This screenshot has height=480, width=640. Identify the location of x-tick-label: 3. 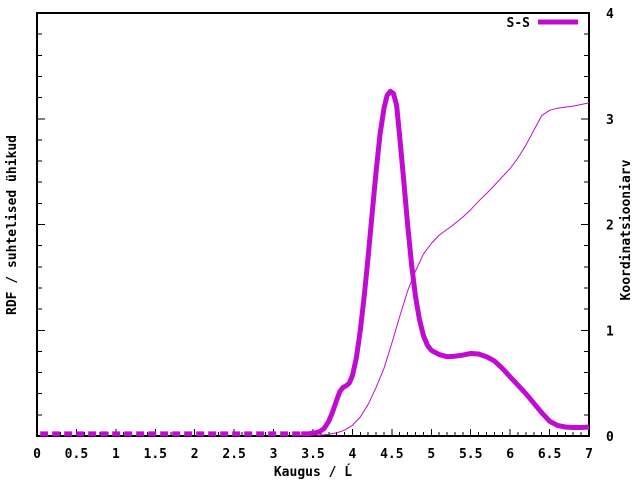
(274, 454).